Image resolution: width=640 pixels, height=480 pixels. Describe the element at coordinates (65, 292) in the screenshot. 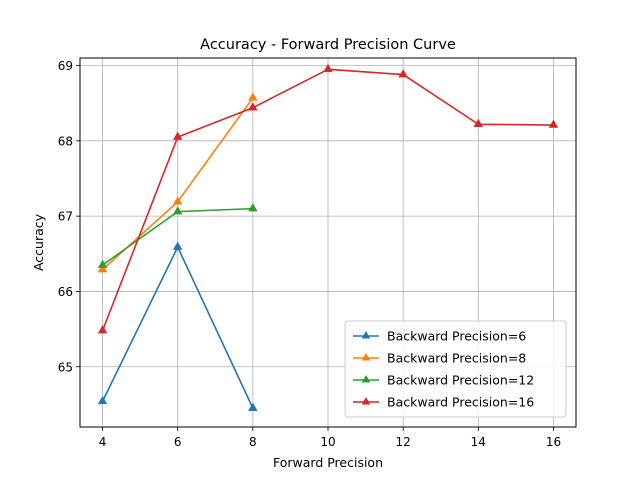

I see `y-tick-label: 66` at that location.